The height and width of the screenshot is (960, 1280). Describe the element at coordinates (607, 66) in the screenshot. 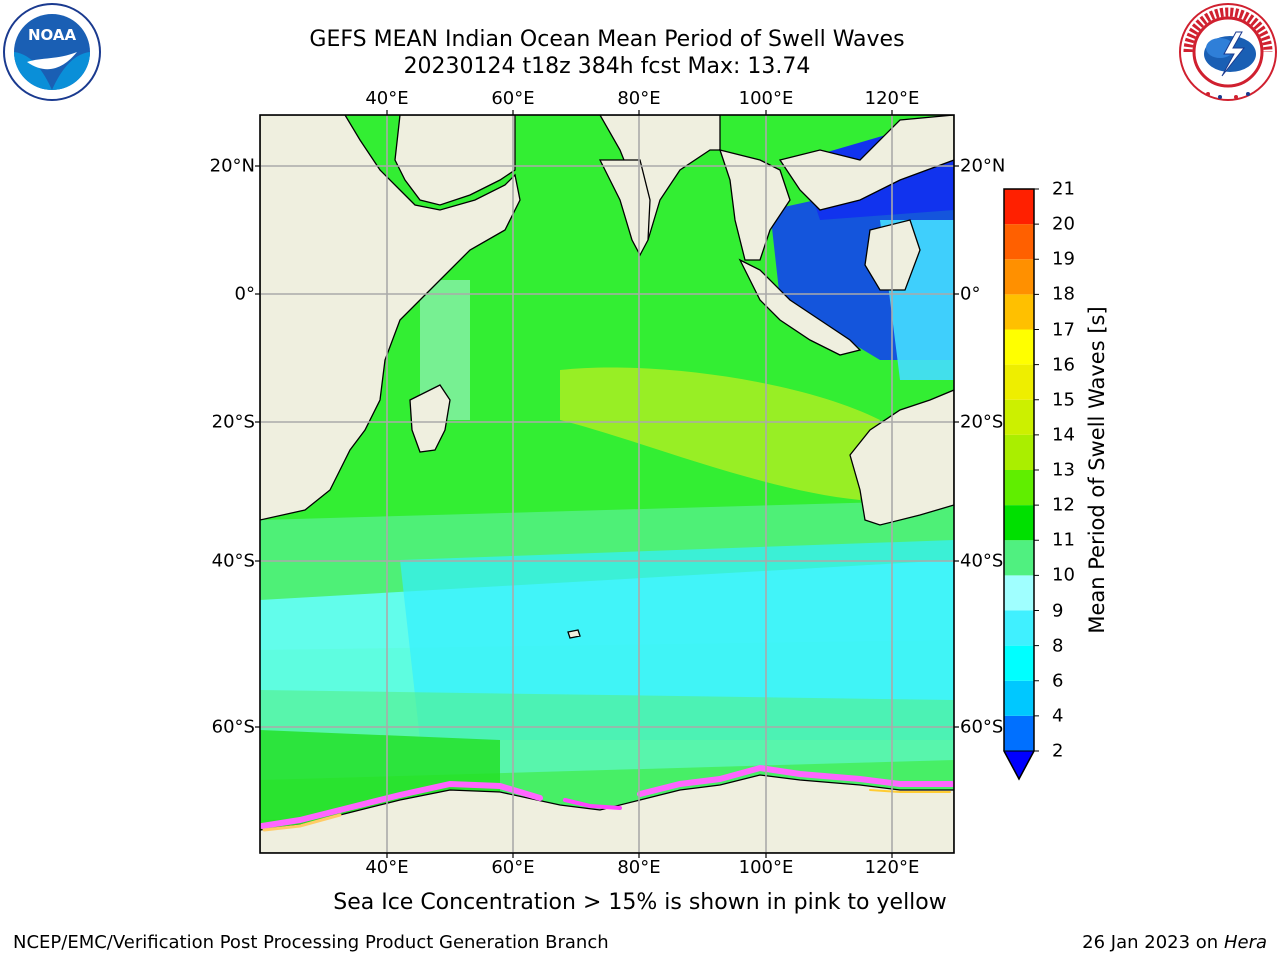

I see `chart-subtitle: 20230124 t18z 384h fcst Max: 13.74` at that location.